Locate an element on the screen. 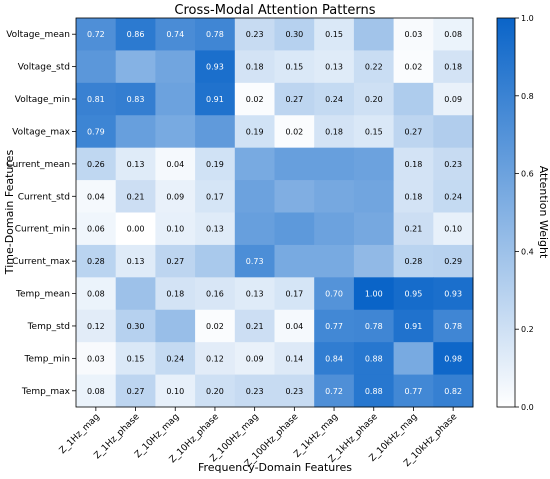 The image size is (550, 479). row-tick-label: Temp_mean is located at coordinates (42, 295).